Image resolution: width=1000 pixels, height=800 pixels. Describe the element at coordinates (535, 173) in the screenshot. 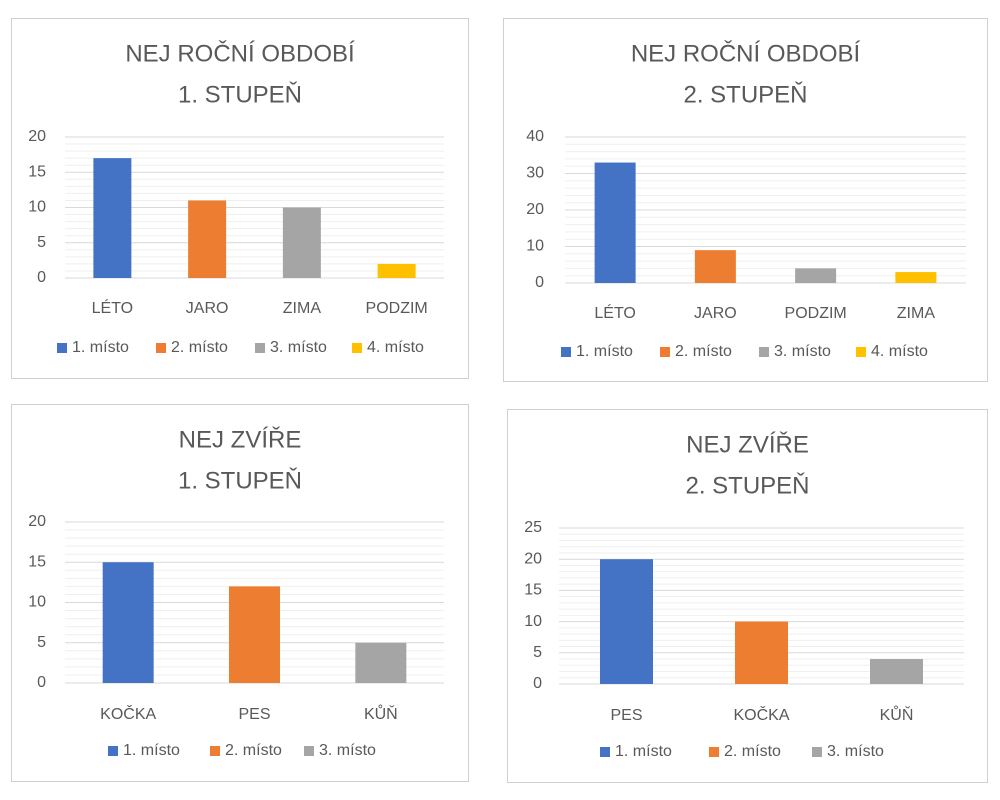

I see `y-tick-label: 30` at that location.